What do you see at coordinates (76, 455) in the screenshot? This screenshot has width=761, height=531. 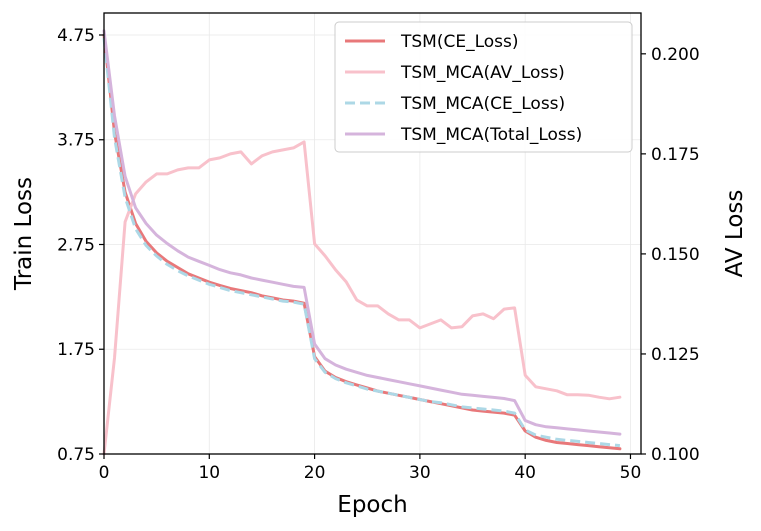 I see `y-tick-label: 0.75` at bounding box center [76, 455].